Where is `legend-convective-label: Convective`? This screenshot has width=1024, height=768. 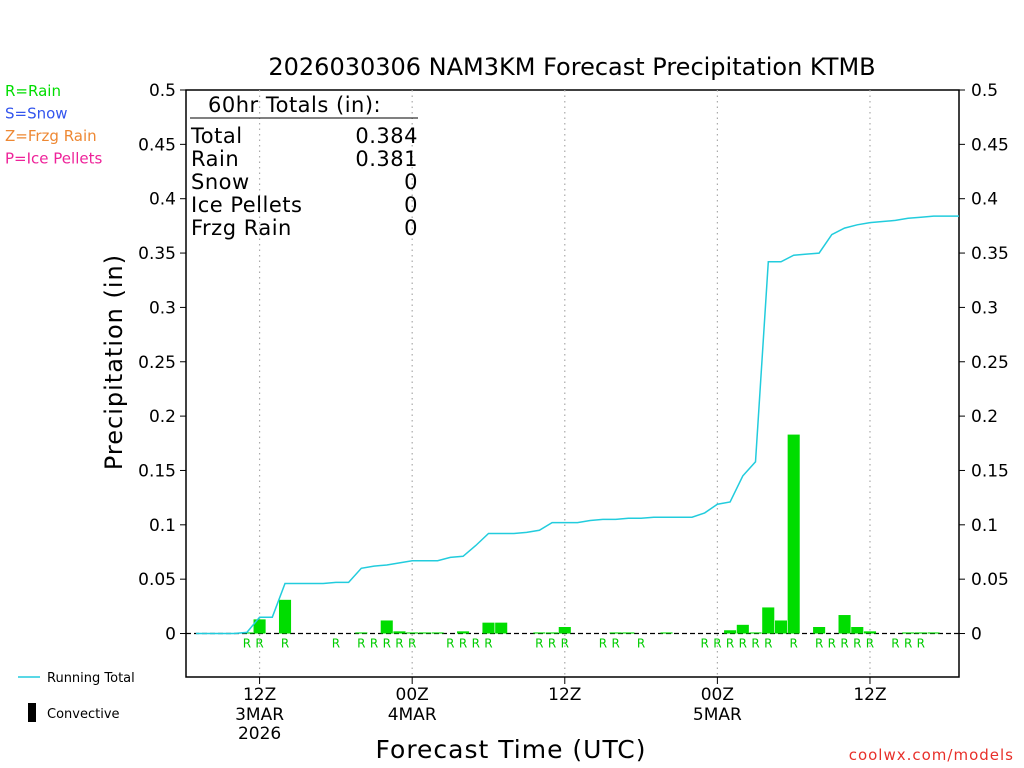 legend-convective-label: Convective is located at coordinates (83, 714).